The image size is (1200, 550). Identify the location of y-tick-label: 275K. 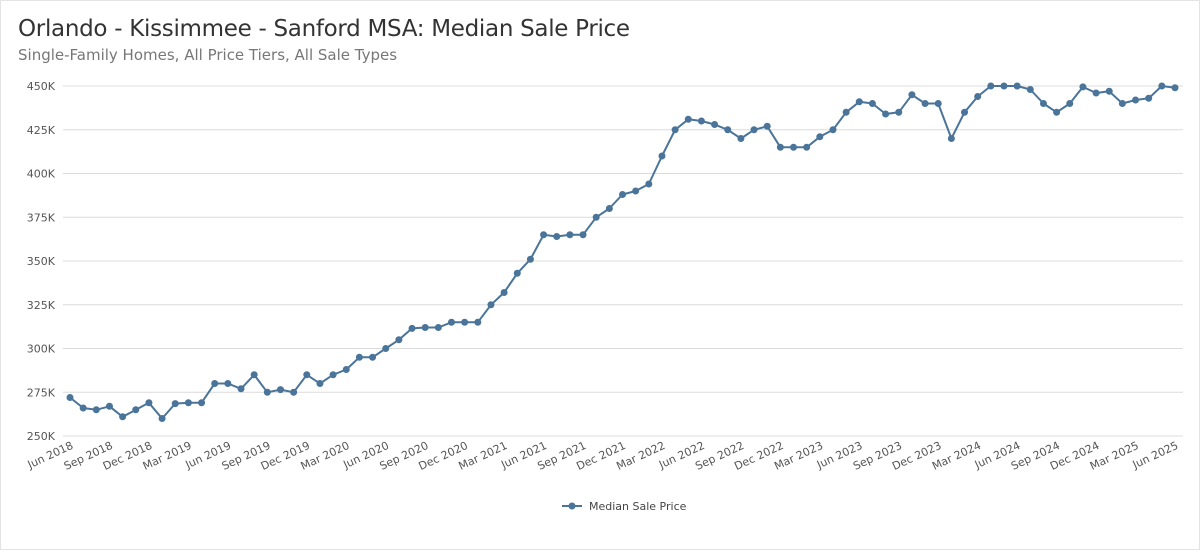
(41, 392).